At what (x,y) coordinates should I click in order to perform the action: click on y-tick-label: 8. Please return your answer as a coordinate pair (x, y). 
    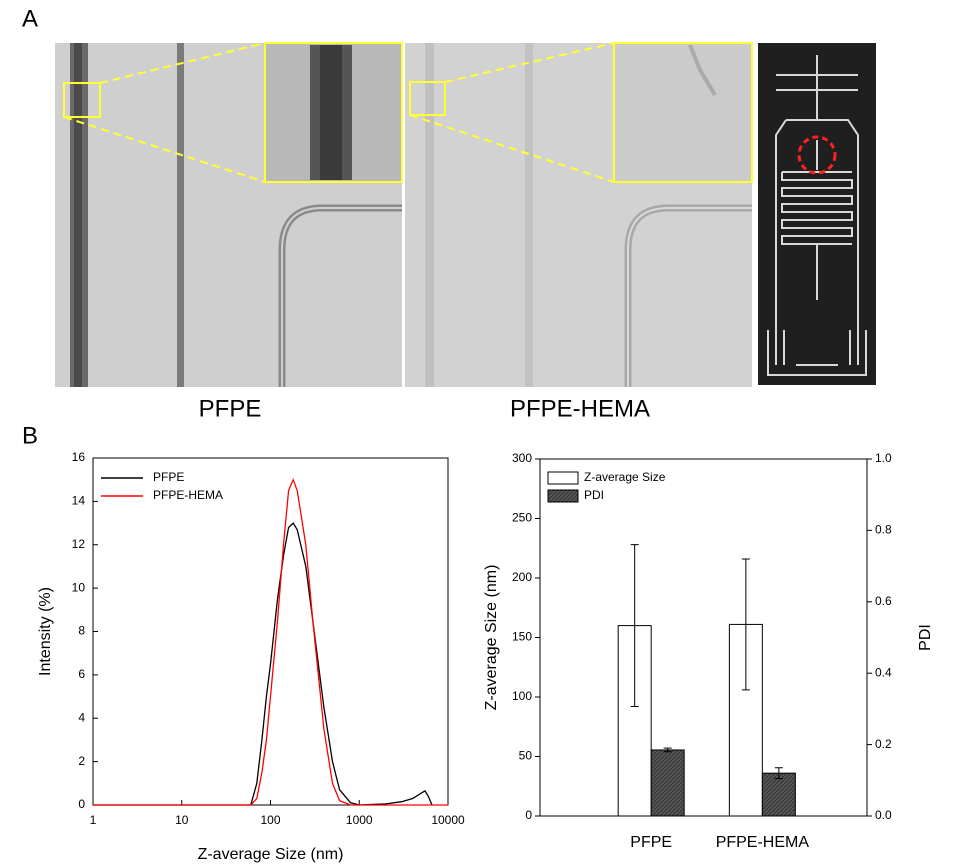
    Looking at the image, I should click on (81, 631).